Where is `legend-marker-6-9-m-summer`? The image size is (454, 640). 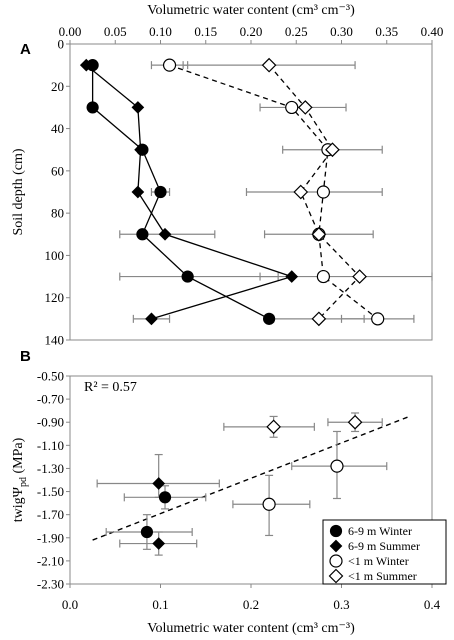
legend-marker-6-9-m-summer is located at coordinates (336, 546).